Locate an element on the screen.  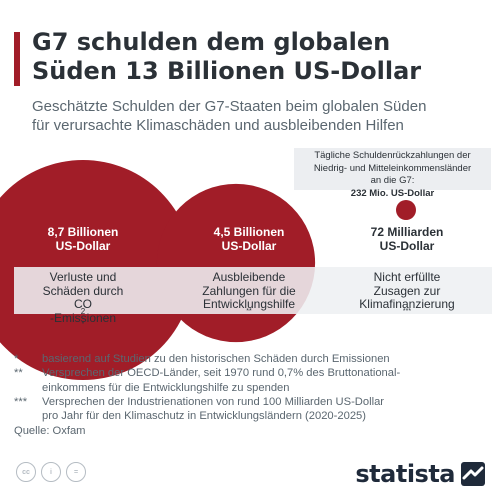
category-label-line: Zusagen zur is located at coordinates (407, 290).